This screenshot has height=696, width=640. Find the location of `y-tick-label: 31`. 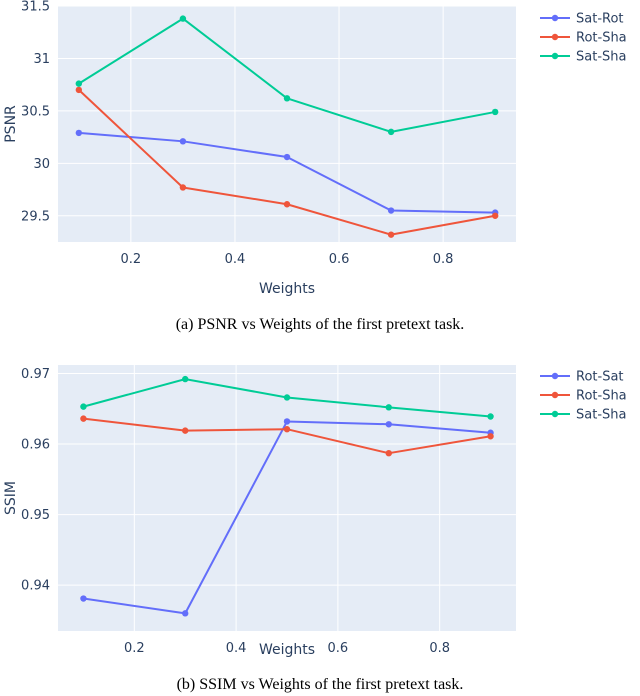

y-tick-label: 31 is located at coordinates (41, 59).